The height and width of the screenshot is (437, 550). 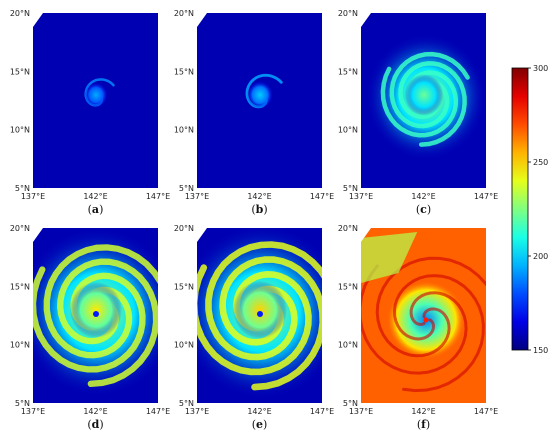 I want to click on panel-label: (a), so click(x=96, y=209).